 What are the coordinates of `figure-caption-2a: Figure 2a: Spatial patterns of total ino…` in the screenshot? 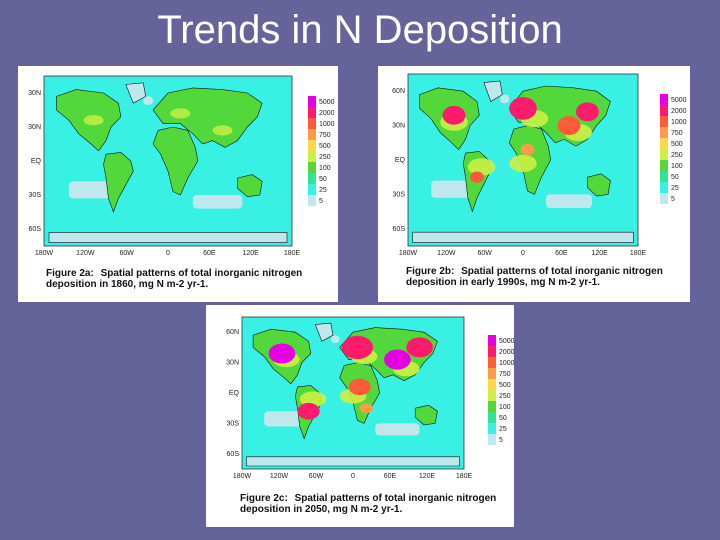 It's located at (191, 279).